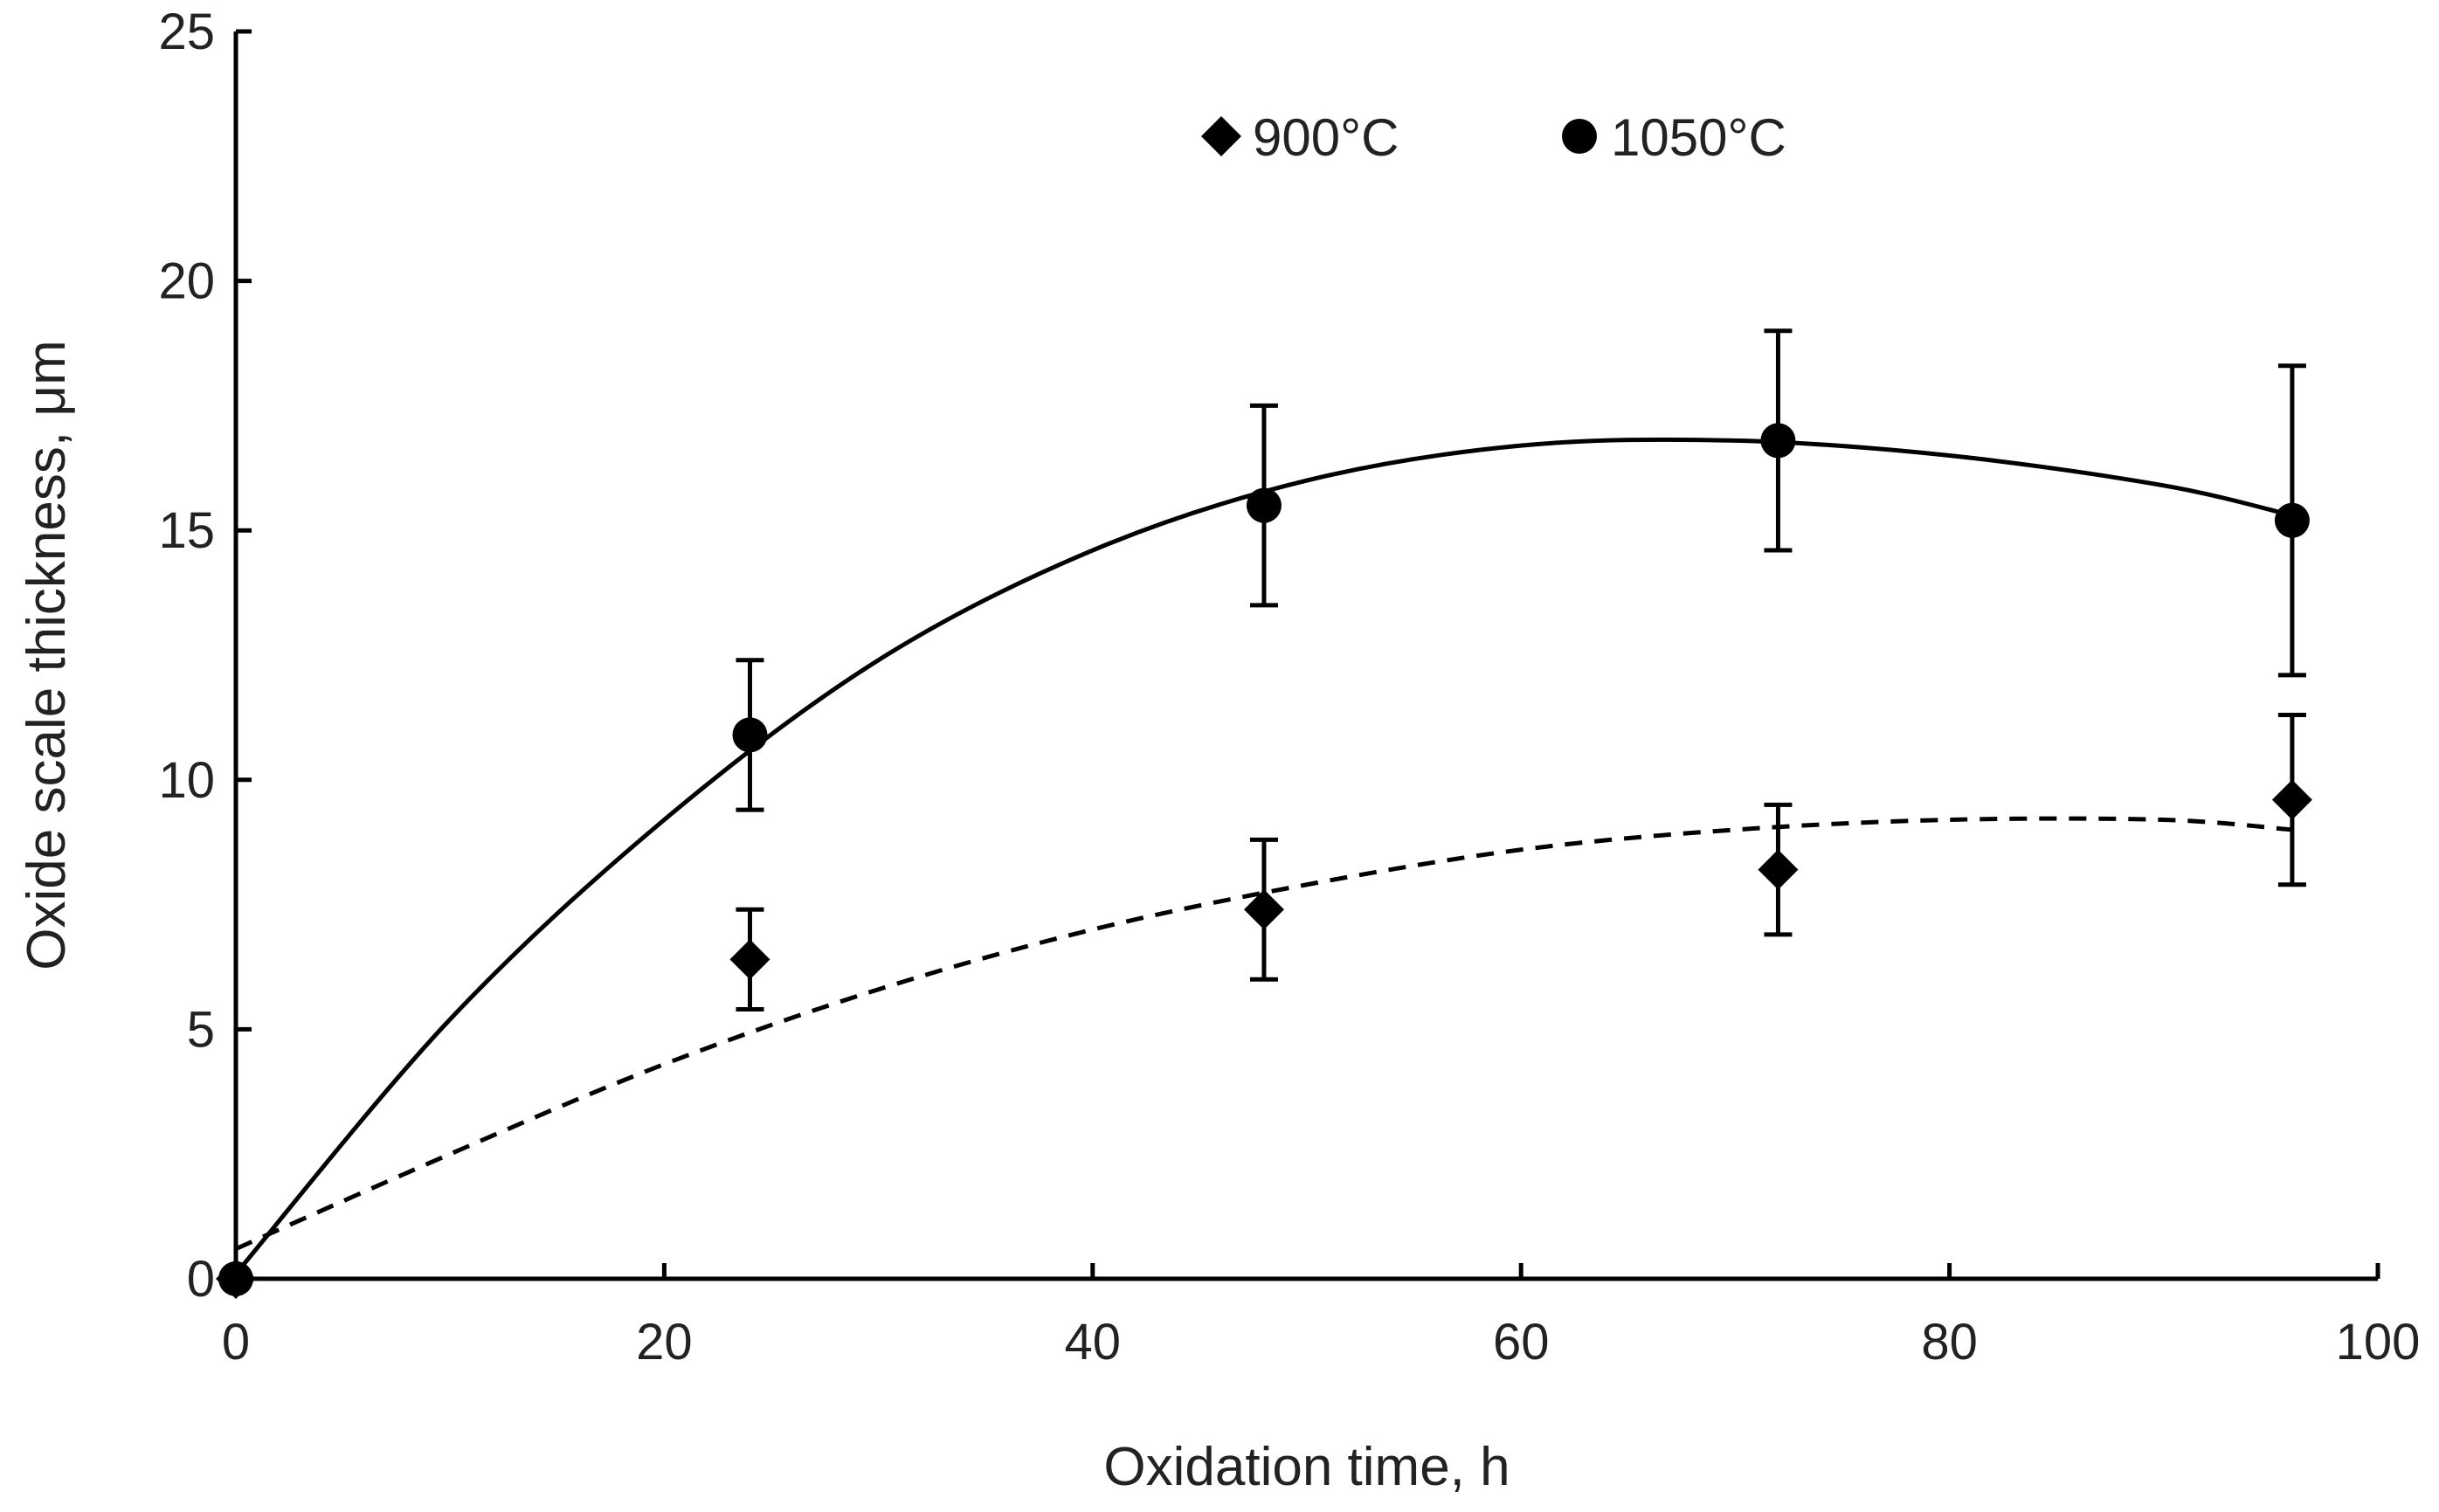 Image resolution: width=2439 pixels, height=1512 pixels. I want to click on legend-diamond-marker, so click(1221, 136).